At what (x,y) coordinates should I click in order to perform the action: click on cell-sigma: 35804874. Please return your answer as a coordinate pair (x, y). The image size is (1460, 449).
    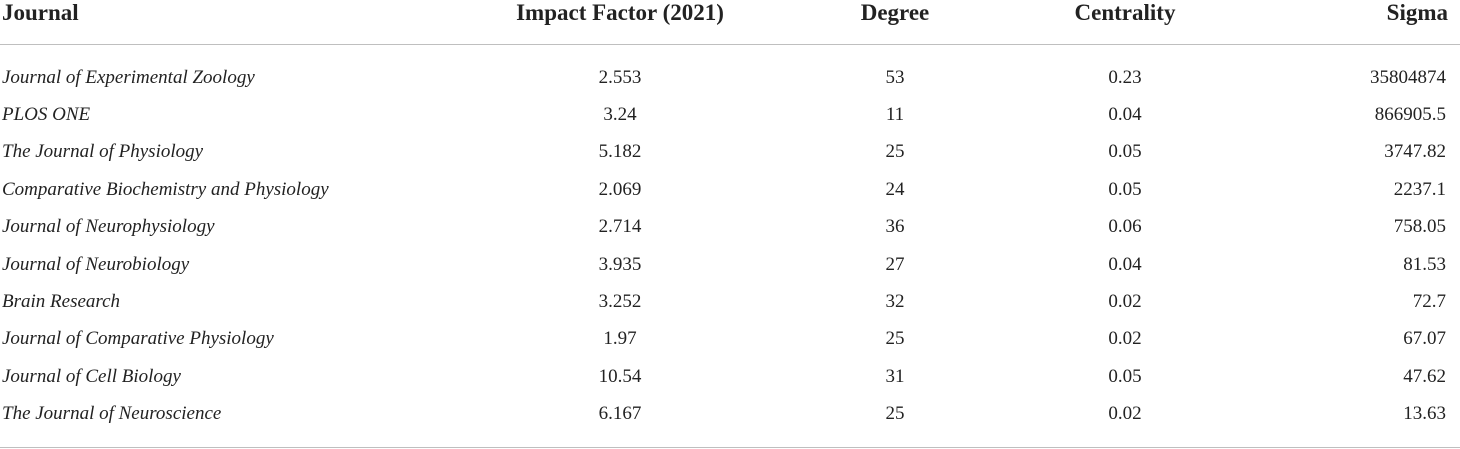
    Looking at the image, I should click on (1408, 77).